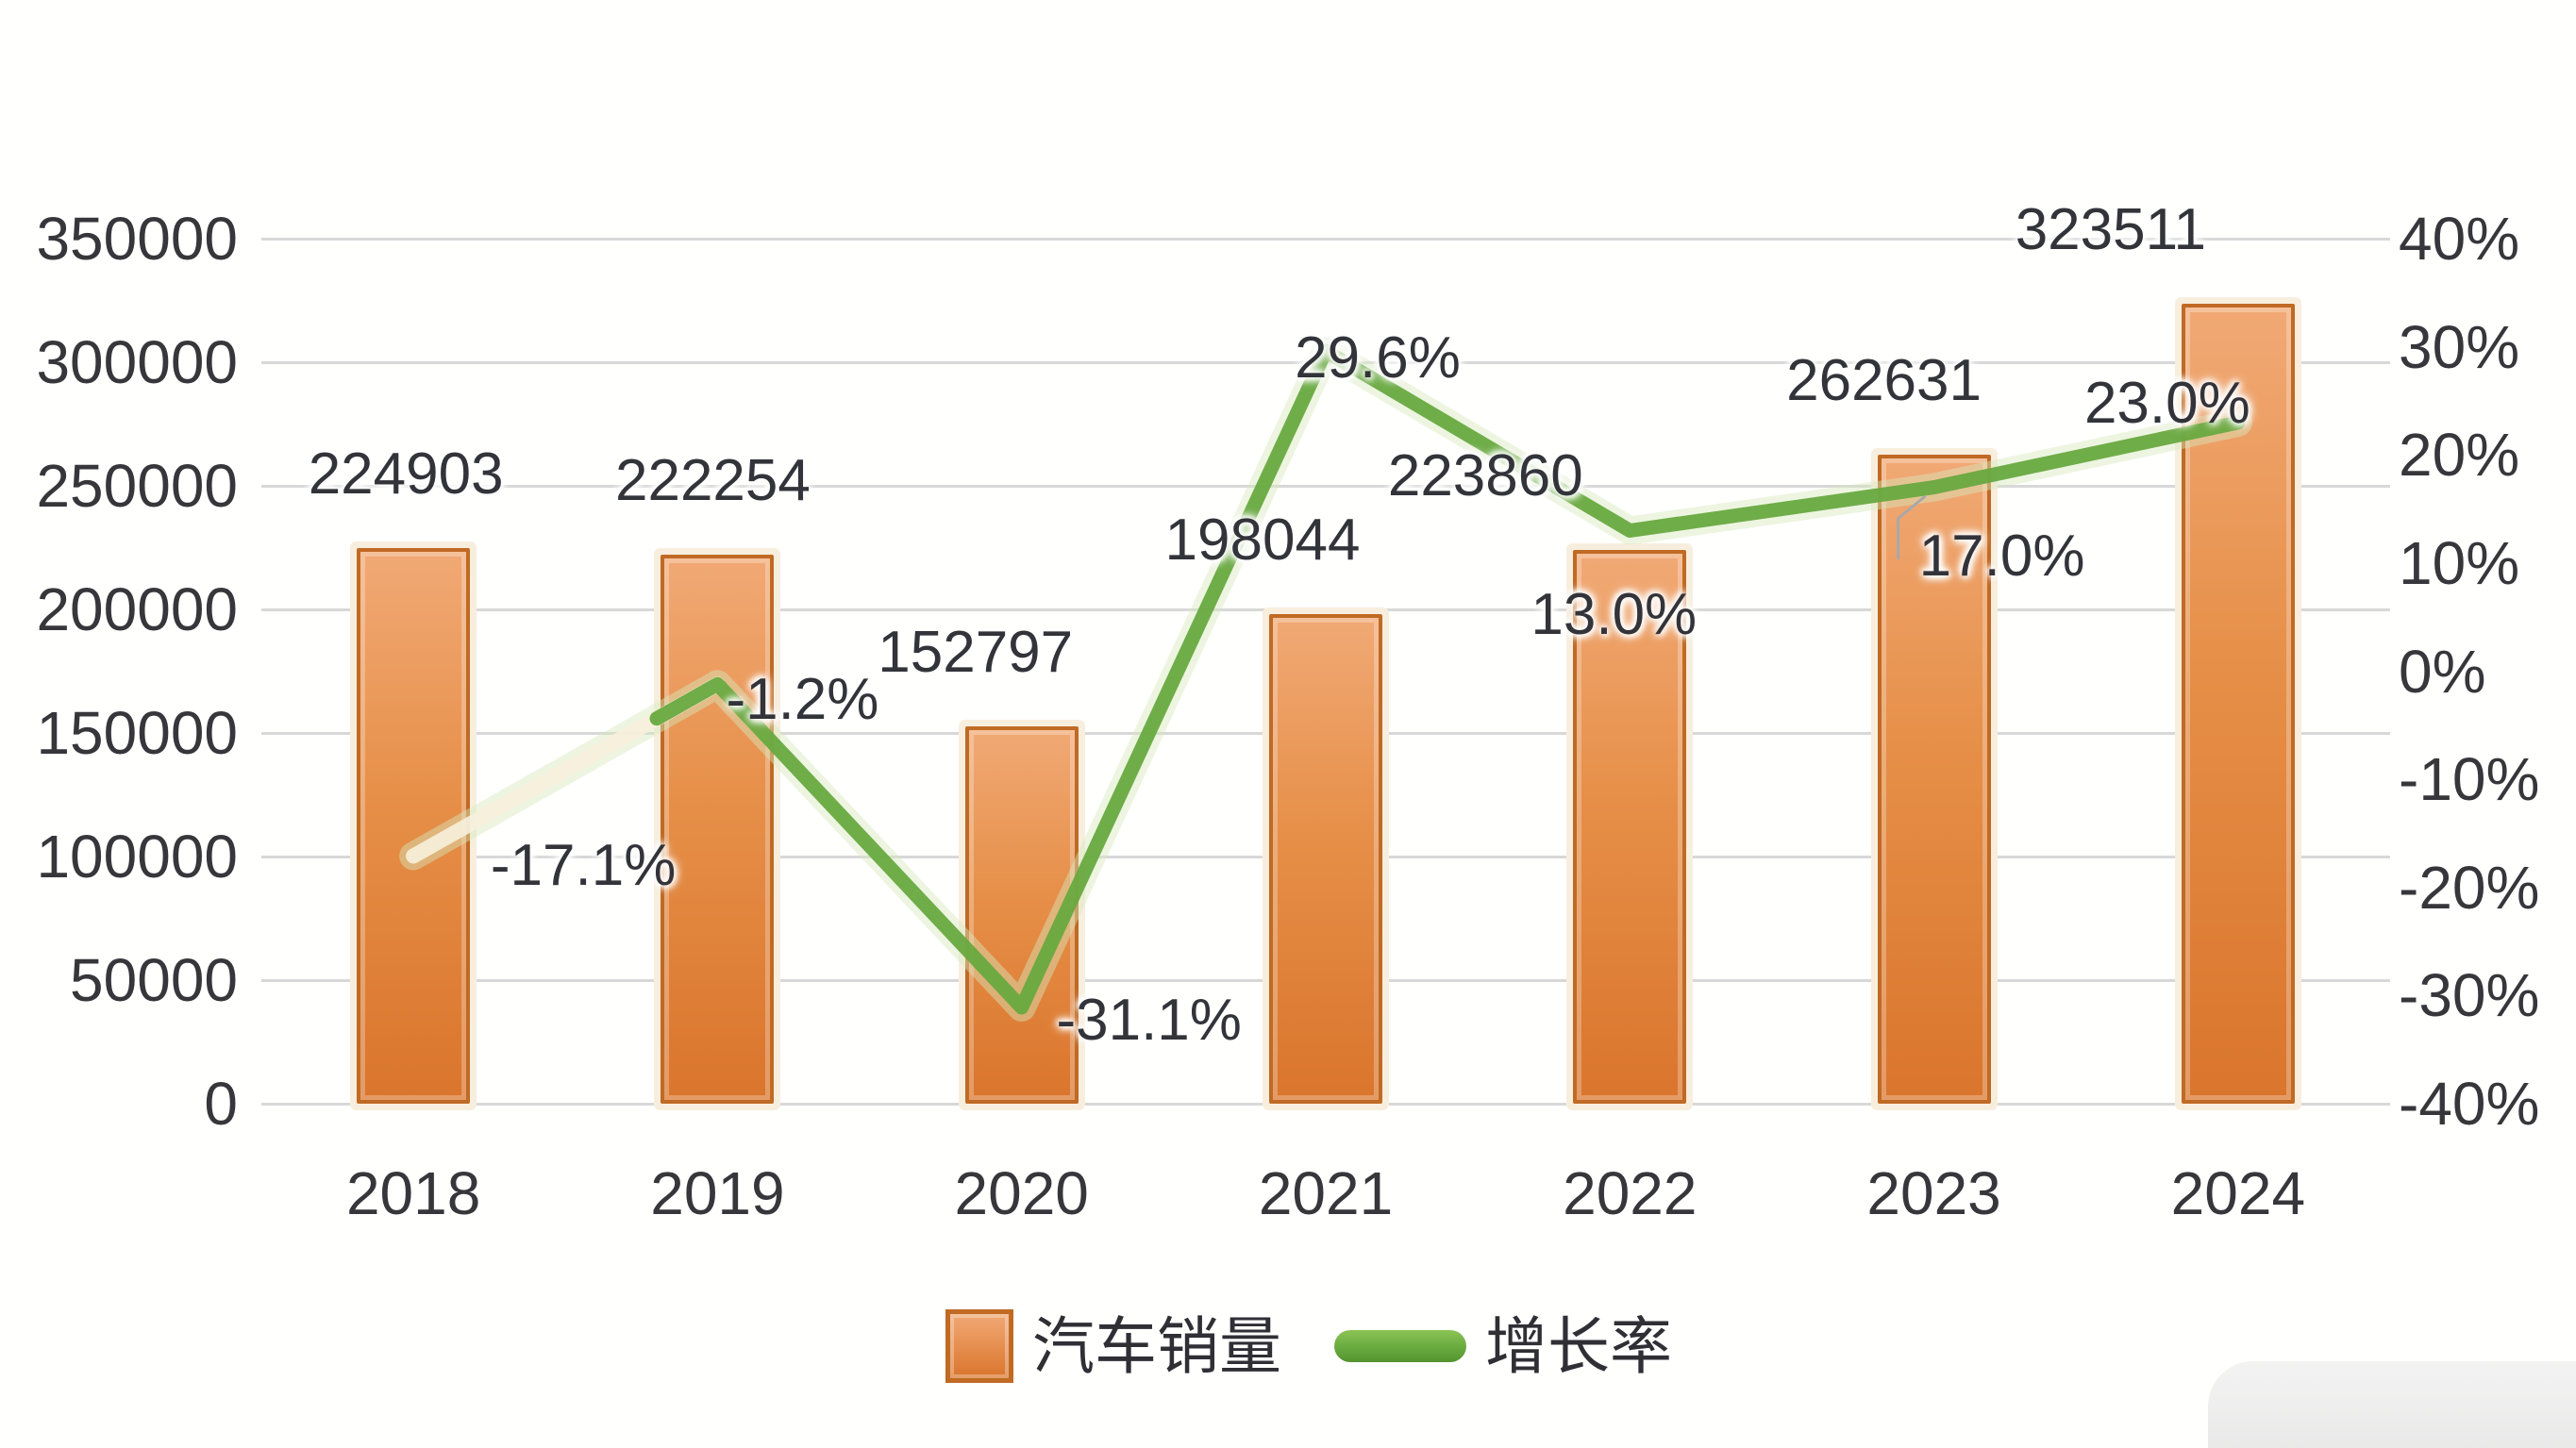 Image resolution: width=2576 pixels, height=1448 pixels. What do you see at coordinates (976, 652) in the screenshot?
I see `bar-value-label: 152797` at bounding box center [976, 652].